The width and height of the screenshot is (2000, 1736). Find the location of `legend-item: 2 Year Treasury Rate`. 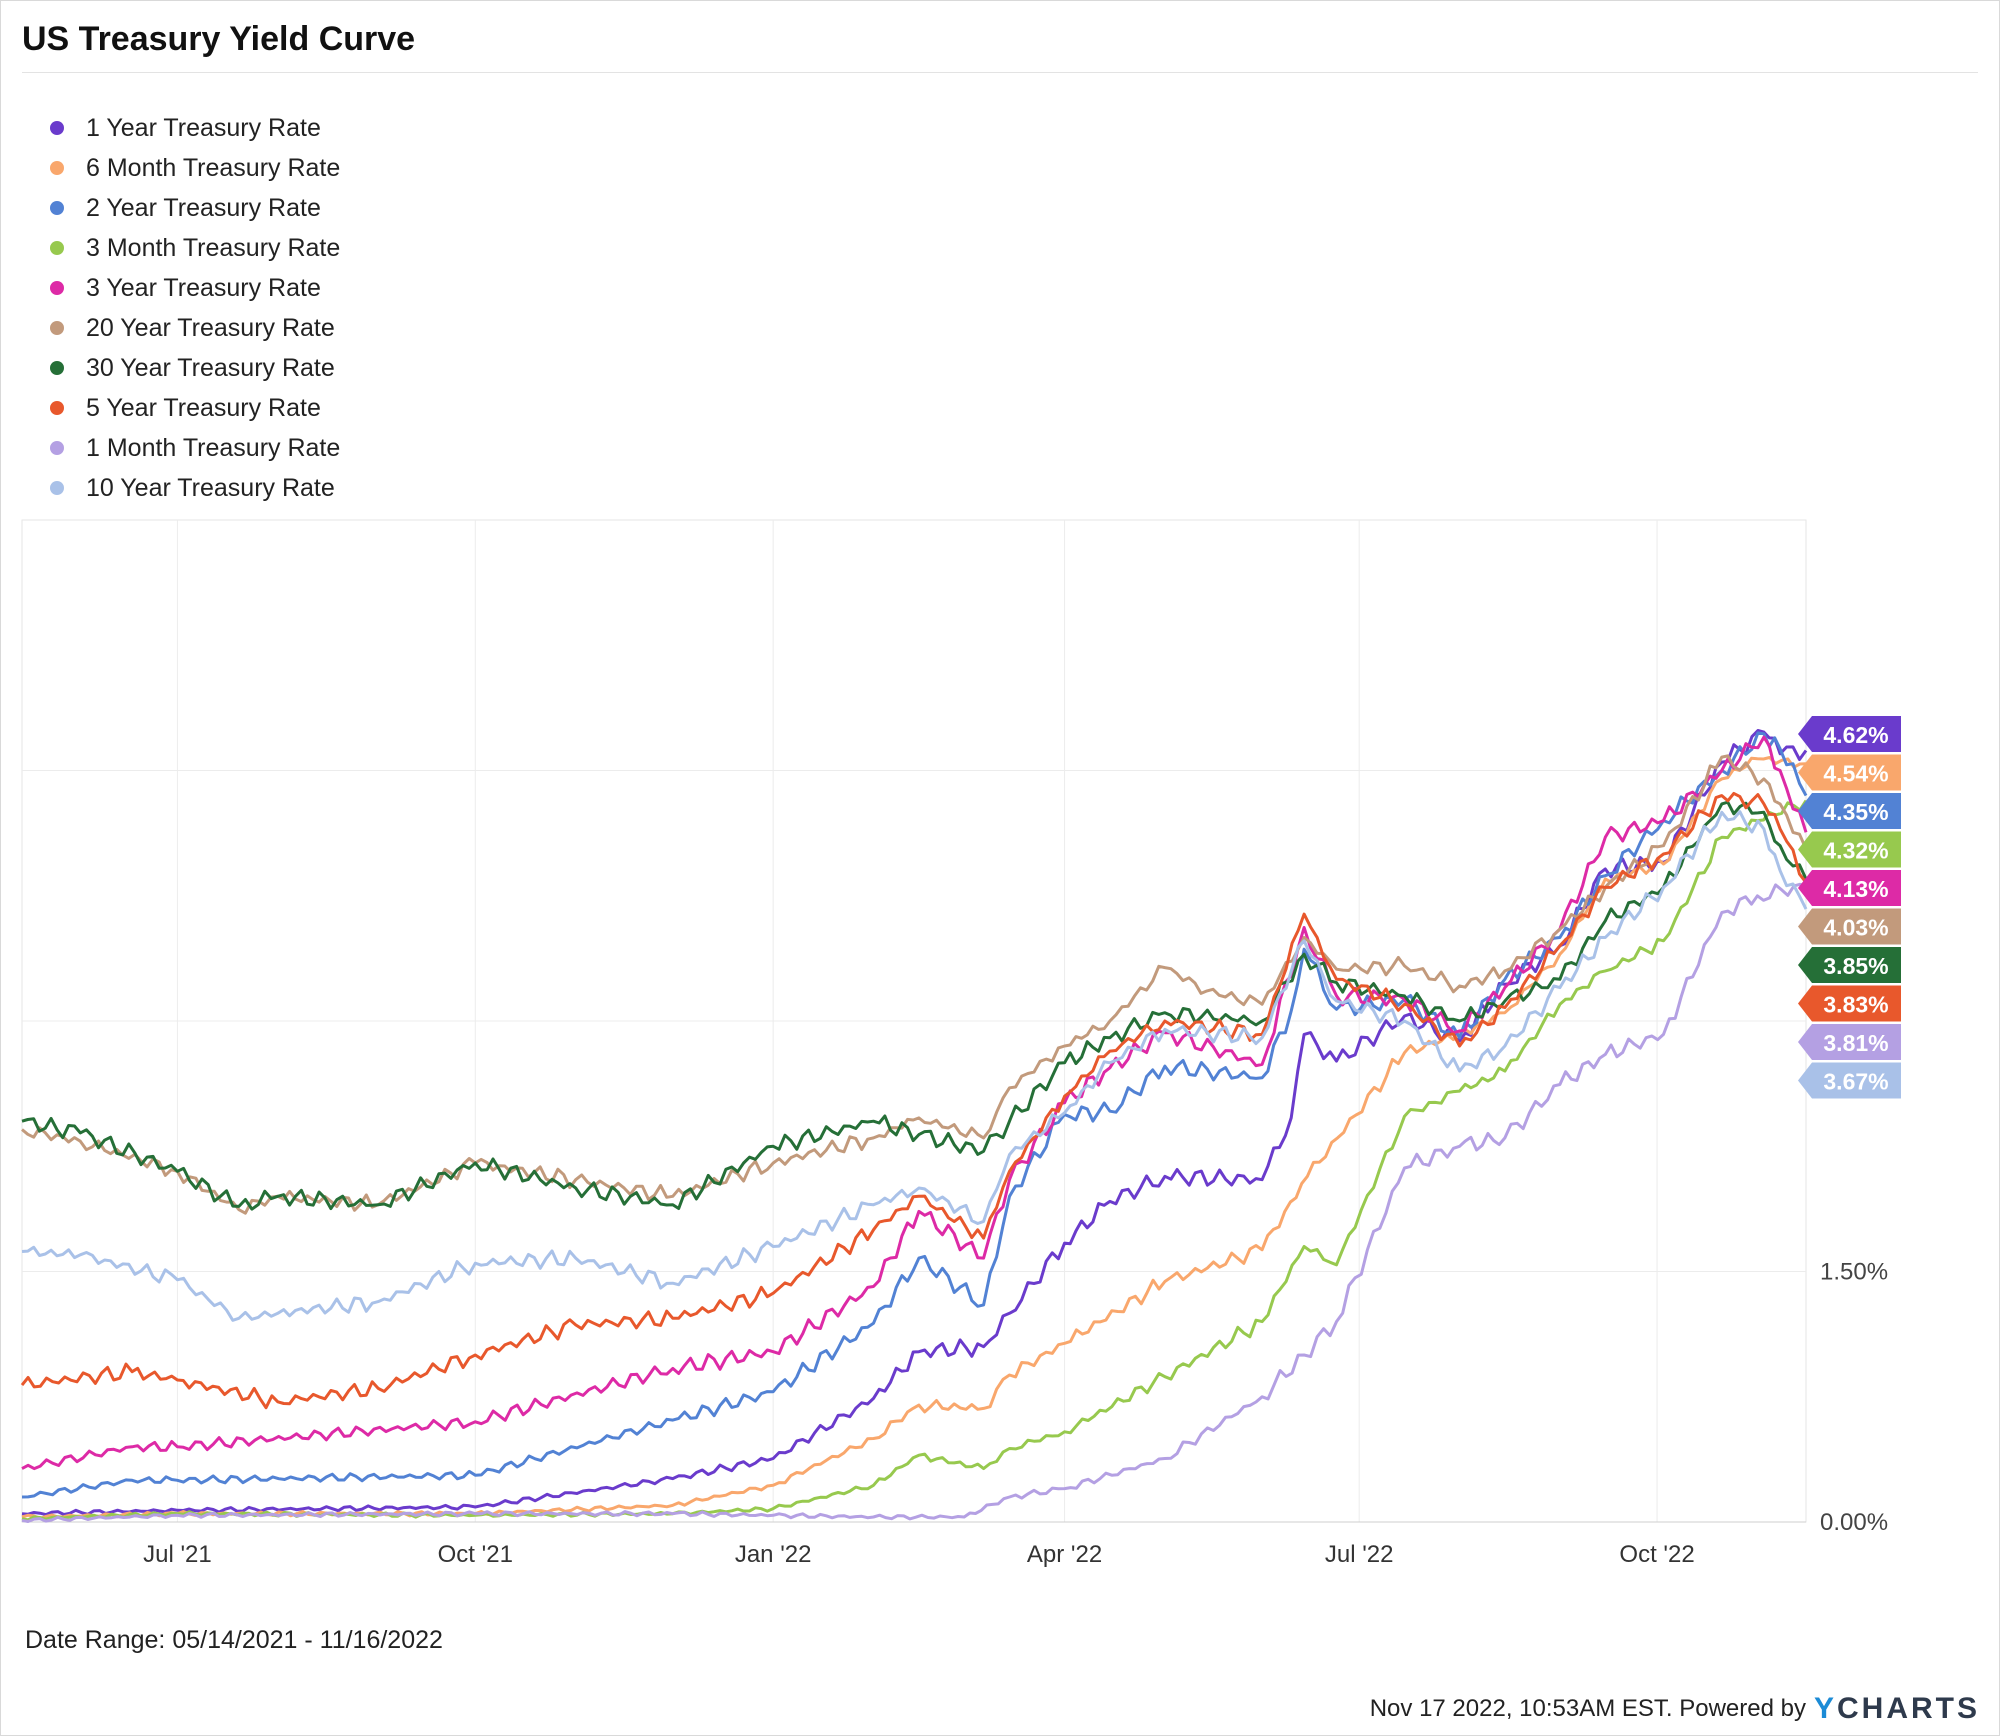

legend-item: 2 Year Treasury Rate is located at coordinates (195, 208).